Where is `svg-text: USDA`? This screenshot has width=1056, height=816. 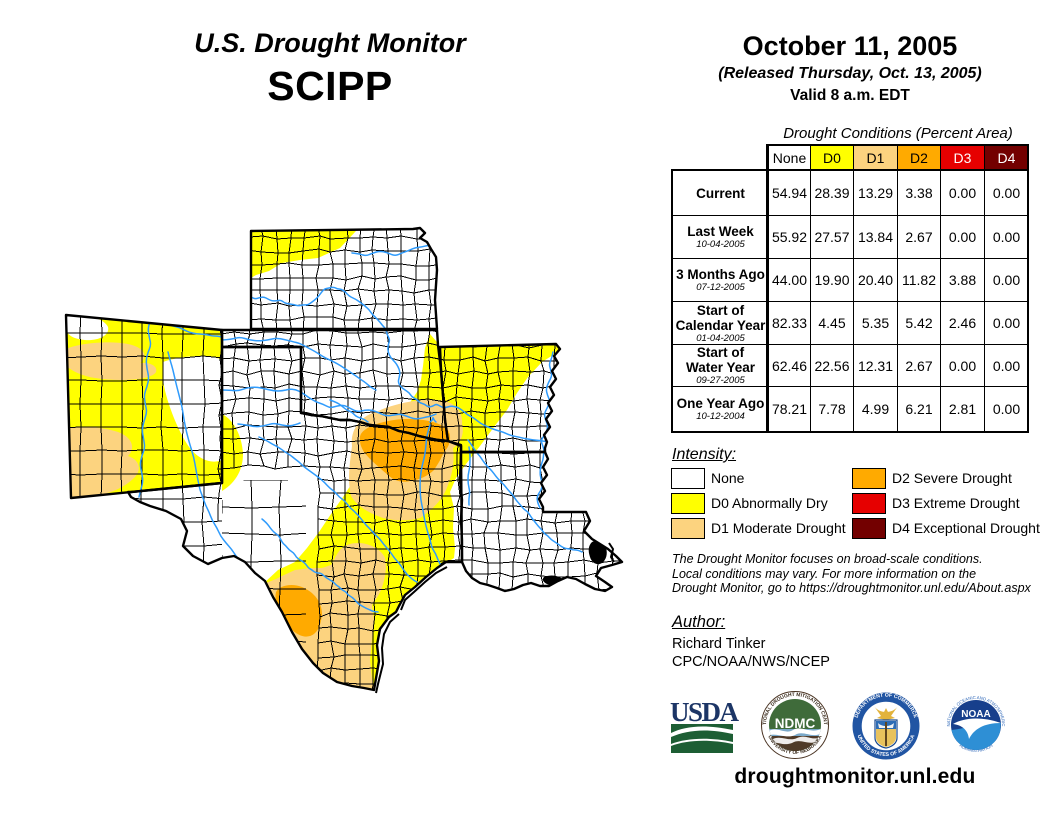
svg-text: USDA is located at coordinates (705, 712).